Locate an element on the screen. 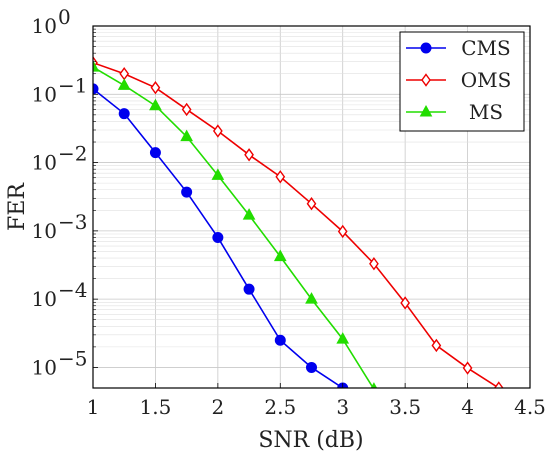 This screenshot has width=550, height=460. y-axis-label: FER is located at coordinates (17, 206).